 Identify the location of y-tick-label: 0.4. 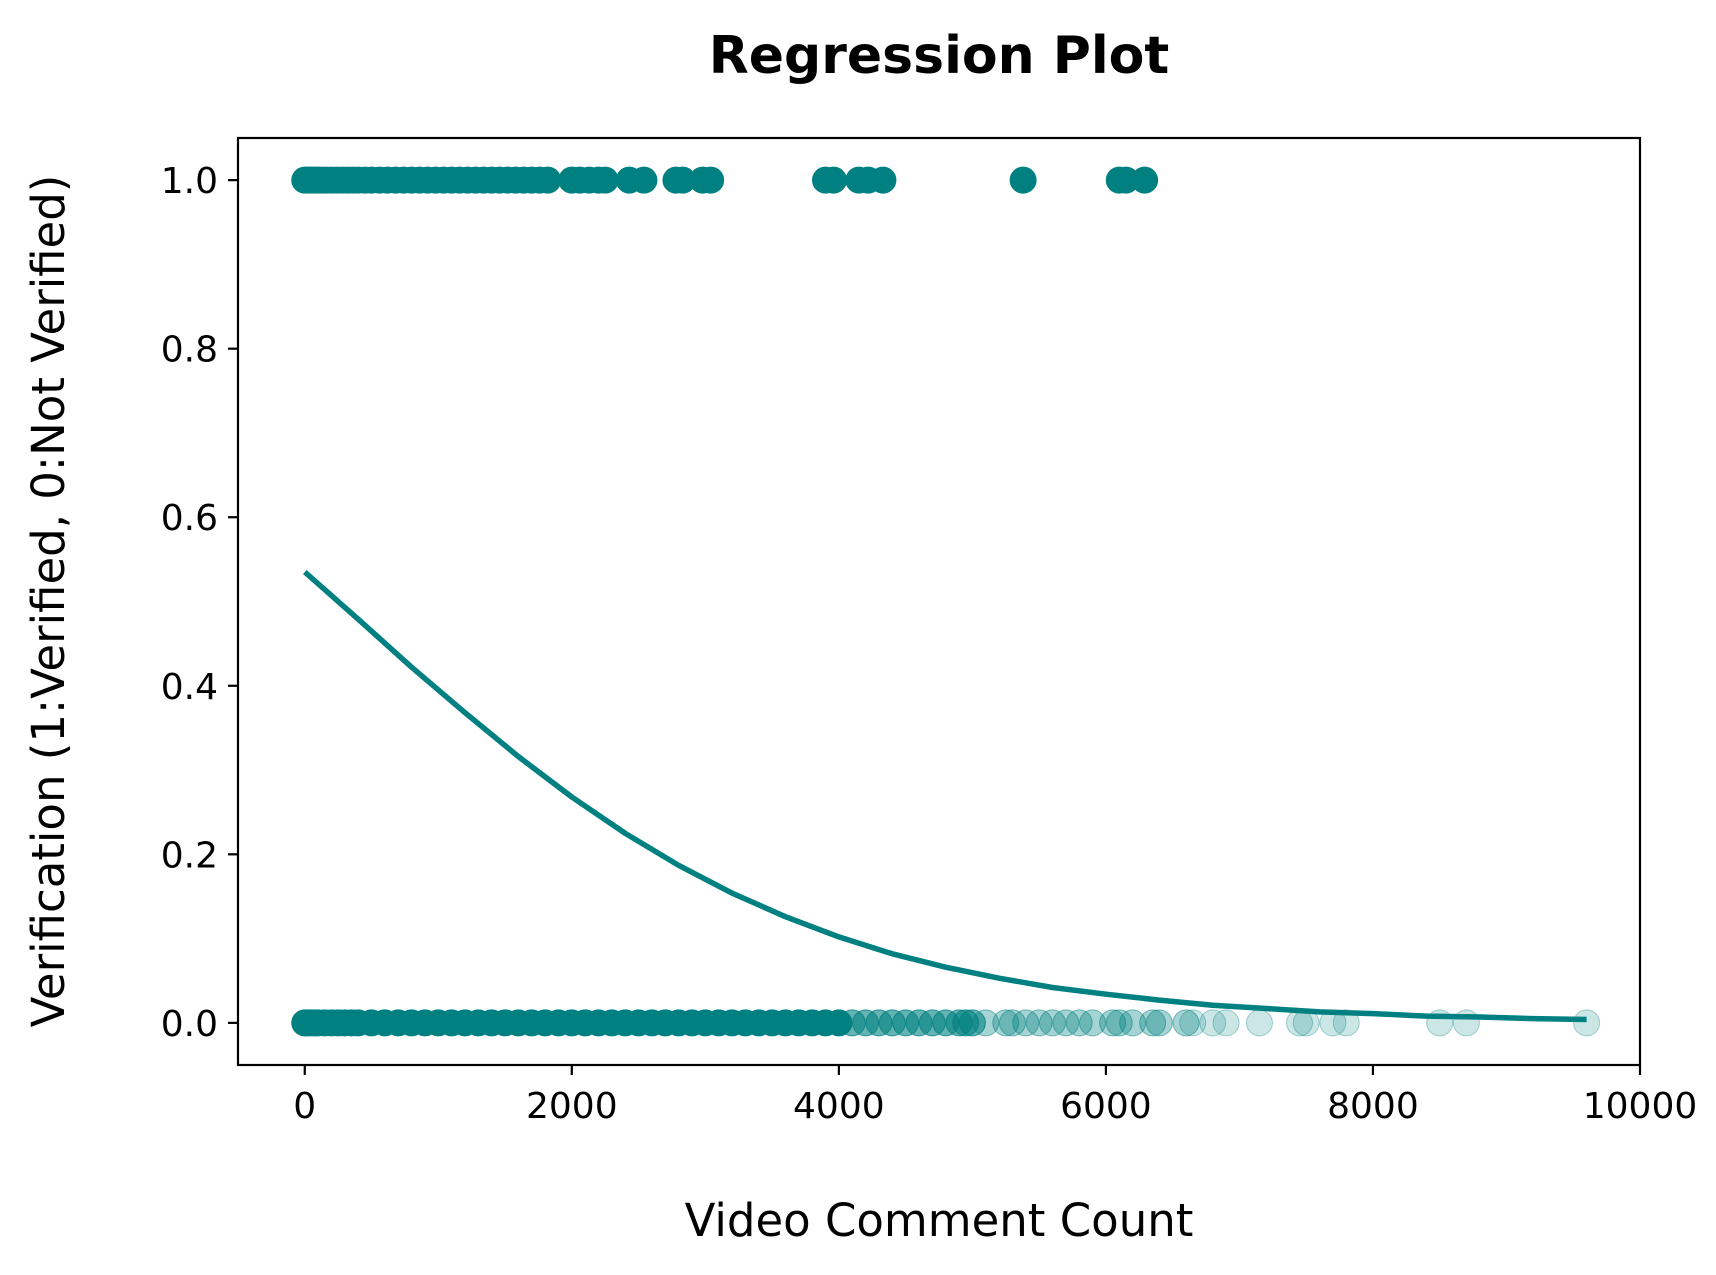
(189, 687).